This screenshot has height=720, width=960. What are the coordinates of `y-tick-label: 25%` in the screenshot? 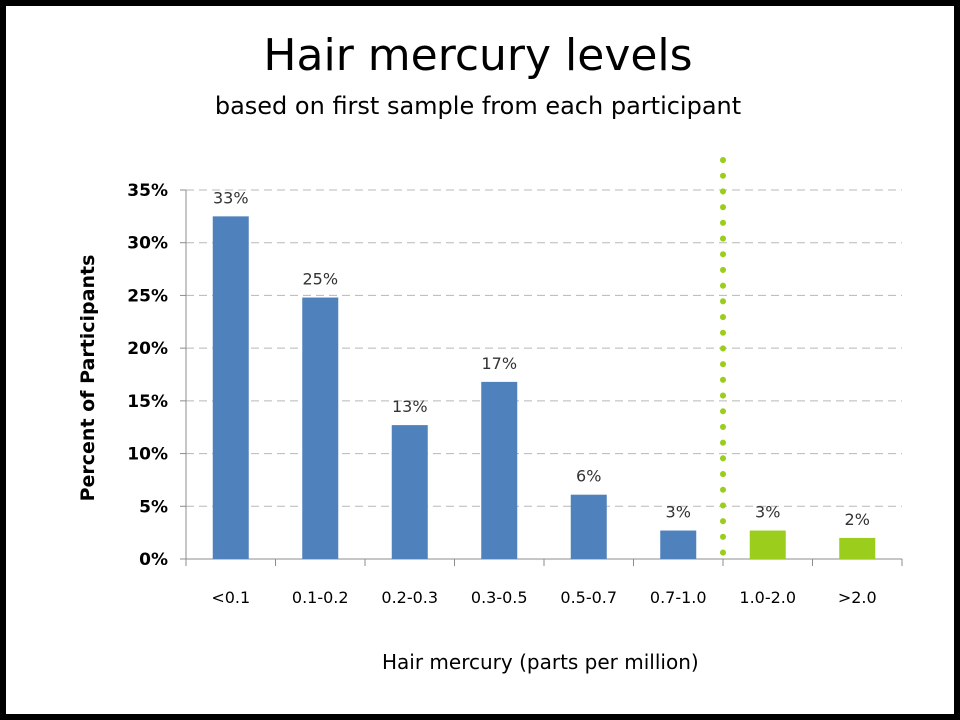 It's located at (147, 296).